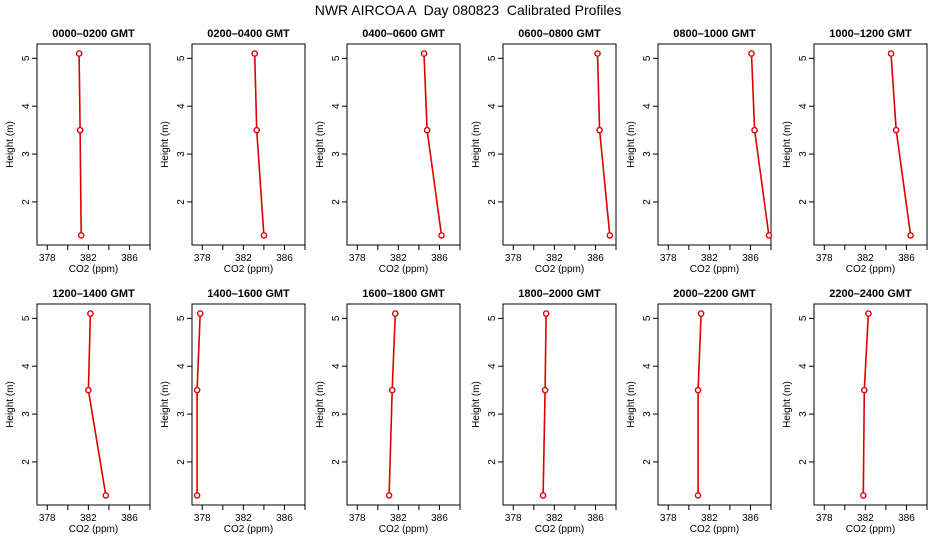 The width and height of the screenshot is (936, 540). Describe the element at coordinates (513, 518) in the screenshot. I see `panel-10-xtick-label: 378` at that location.